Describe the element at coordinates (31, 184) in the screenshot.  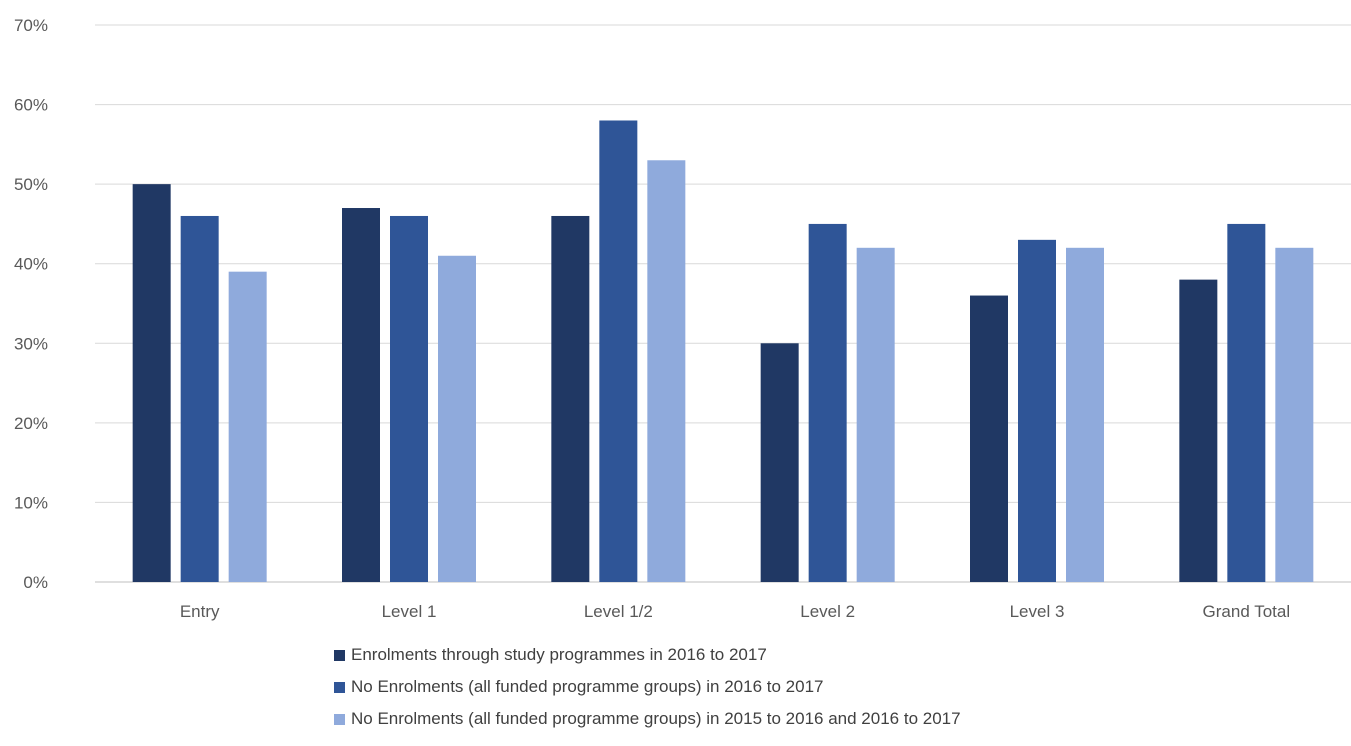
I see `y-tick-label: 50%` at that location.